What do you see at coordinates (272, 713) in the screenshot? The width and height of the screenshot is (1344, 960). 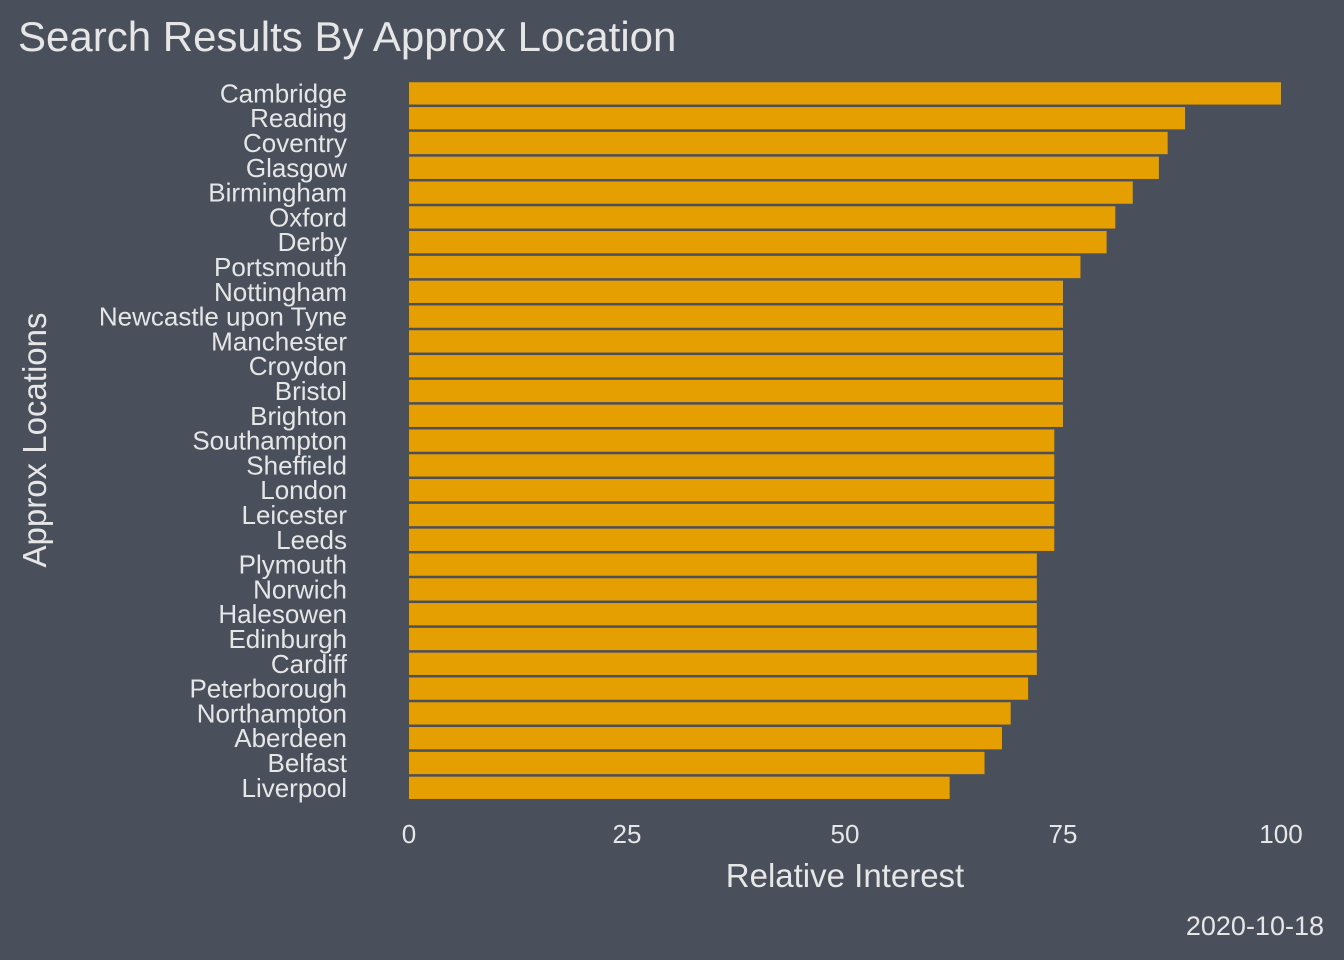 I see `y-tick-label: Northampton` at bounding box center [272, 713].